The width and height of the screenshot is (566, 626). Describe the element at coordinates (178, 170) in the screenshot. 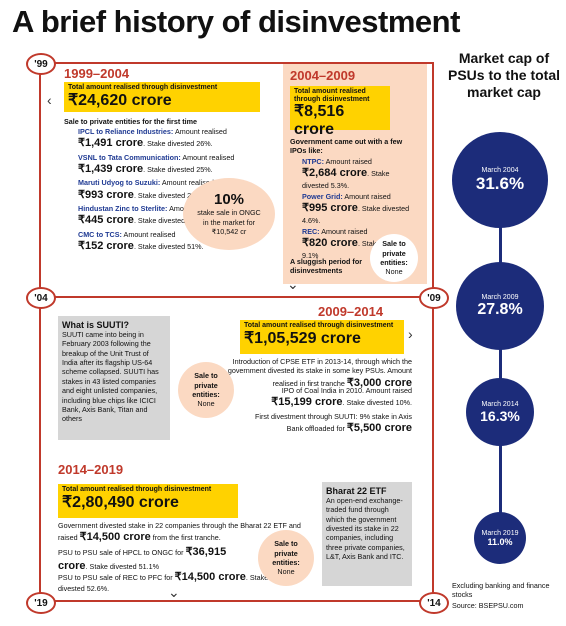

I see `deal-post: . Stake divested 25%.` at that location.